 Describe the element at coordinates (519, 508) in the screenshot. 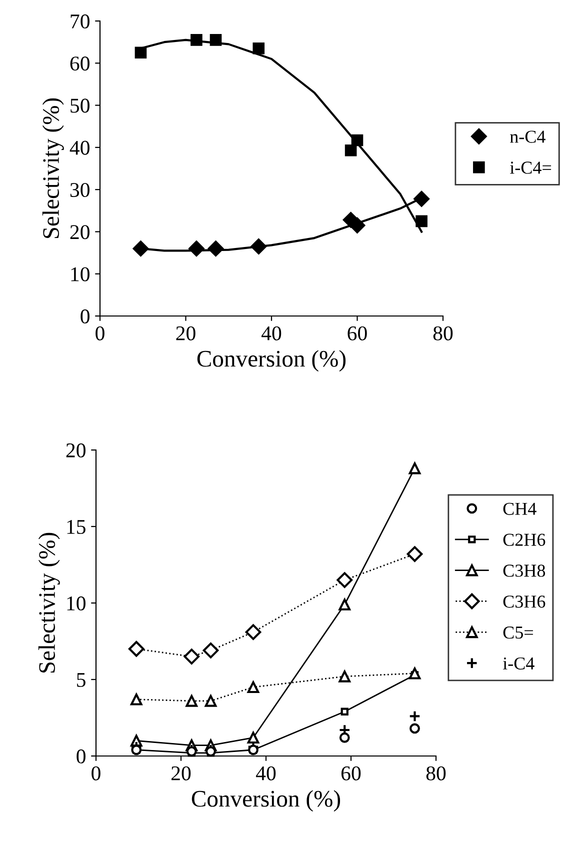

I see `legend-label: CH4` at that location.